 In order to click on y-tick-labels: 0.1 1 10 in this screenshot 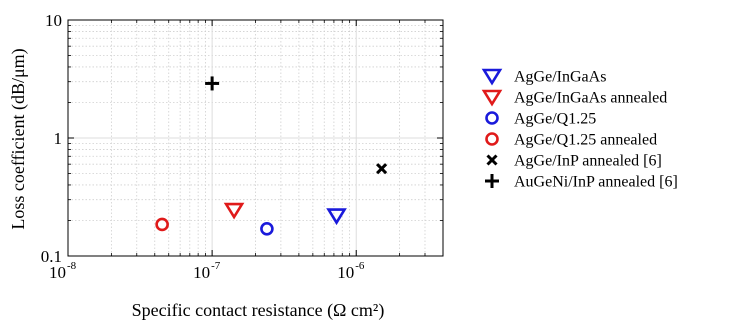, I will do `click(51, 138)`.